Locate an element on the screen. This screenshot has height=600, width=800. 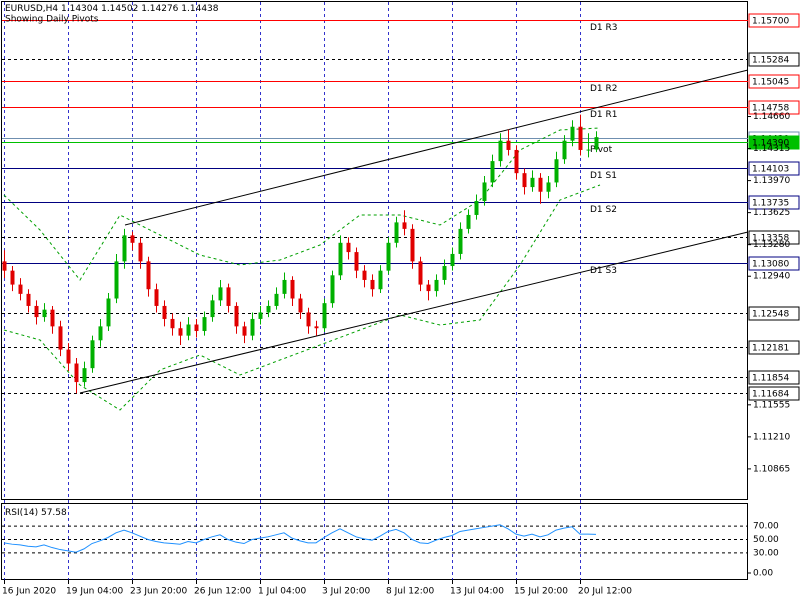
y-tick-label: 1.14315 is located at coordinates (771, 149).